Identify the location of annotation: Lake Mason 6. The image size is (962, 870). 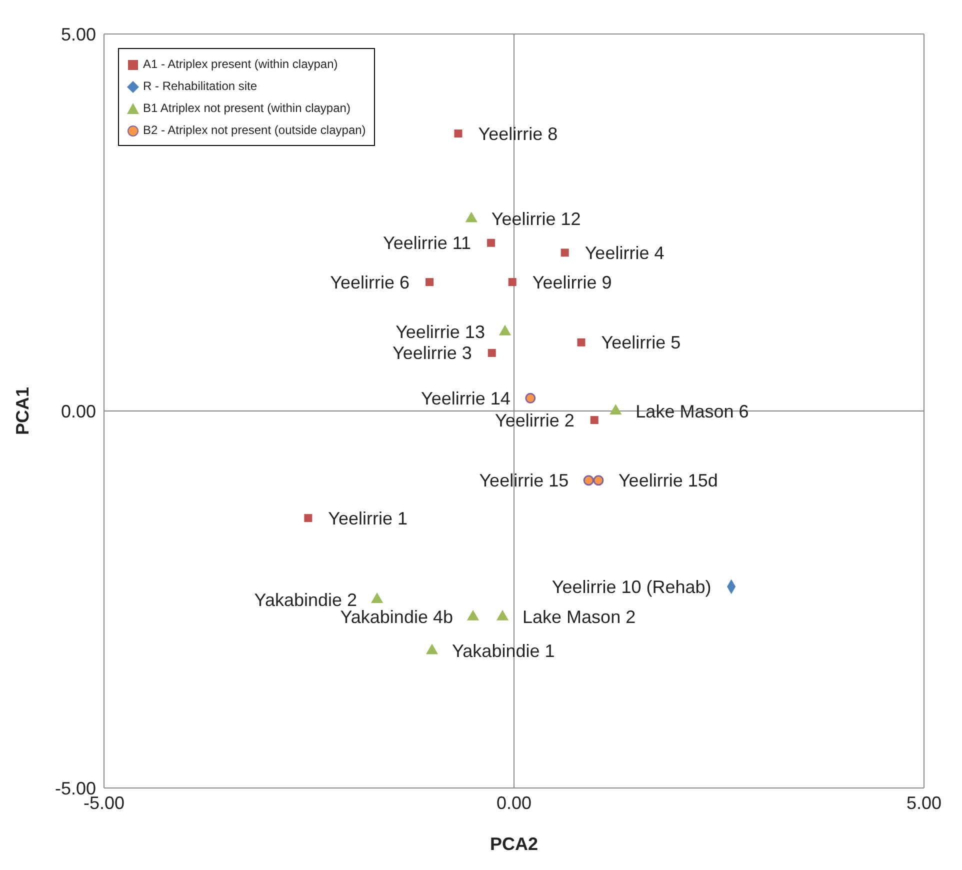
(692, 411).